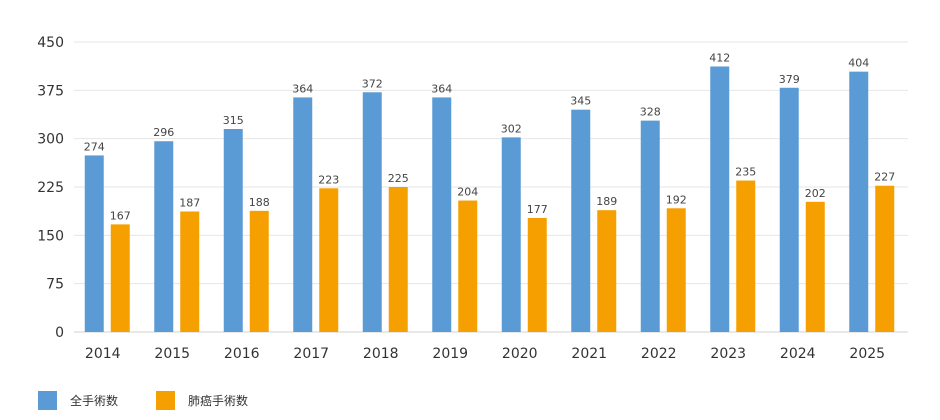 This screenshot has width=940, height=420. What do you see at coordinates (884, 177) in the screenshot?
I see `data-label: 227` at bounding box center [884, 177].